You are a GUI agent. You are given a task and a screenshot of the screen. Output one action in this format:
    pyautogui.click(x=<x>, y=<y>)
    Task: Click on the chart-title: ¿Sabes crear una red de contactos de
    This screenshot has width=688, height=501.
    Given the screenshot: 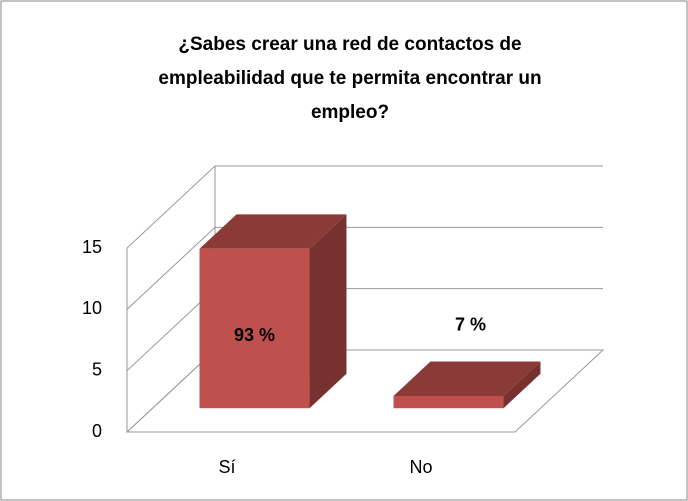 What is the action you would take?
    pyautogui.click(x=349, y=44)
    